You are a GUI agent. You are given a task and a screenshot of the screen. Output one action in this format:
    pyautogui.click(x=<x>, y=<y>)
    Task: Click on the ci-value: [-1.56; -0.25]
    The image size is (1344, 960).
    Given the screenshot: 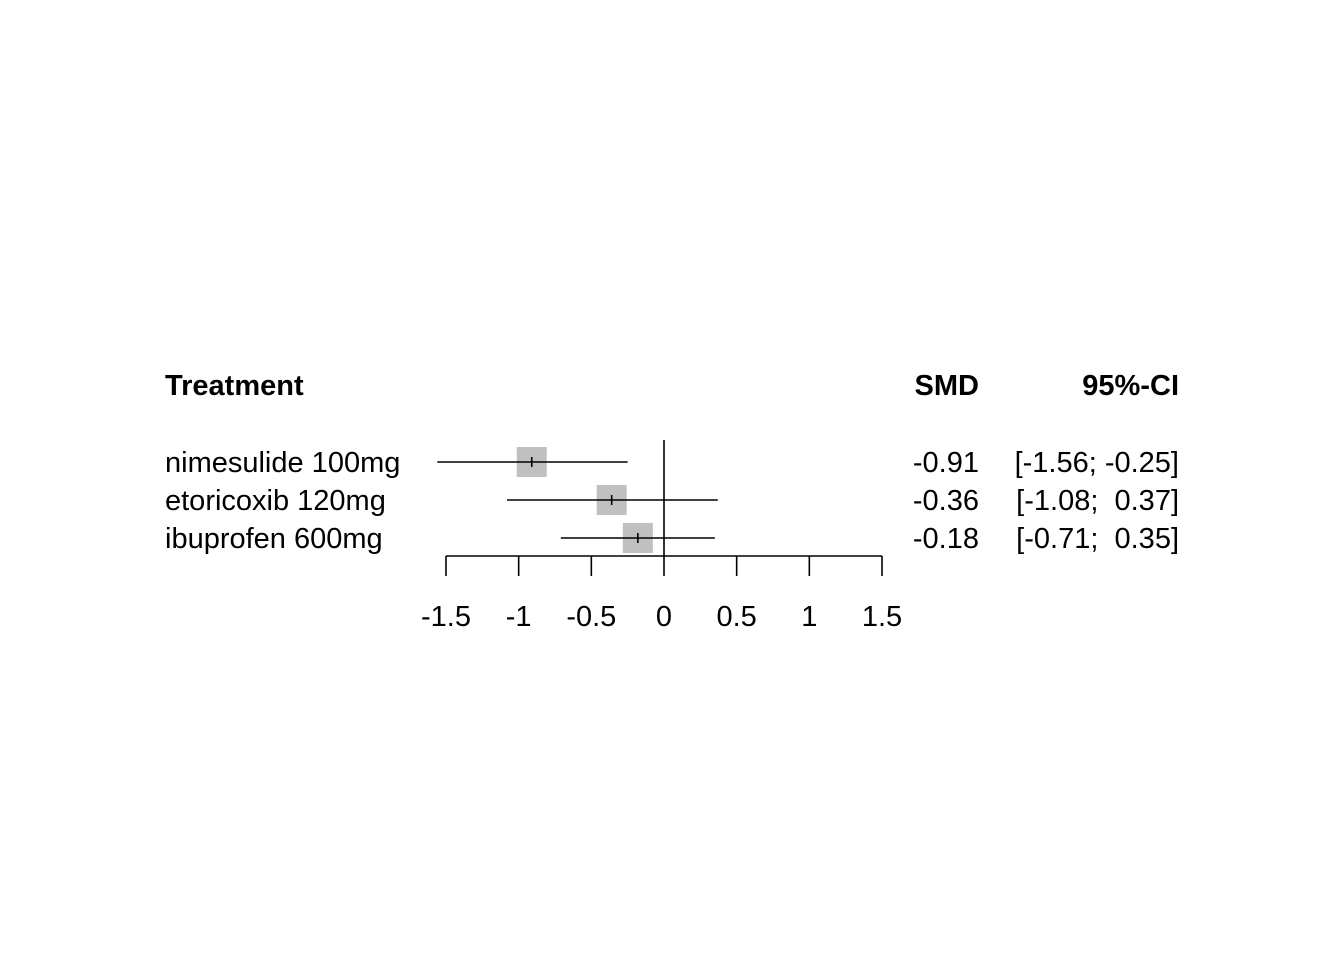 What is the action you would take?
    pyautogui.click(x=1097, y=463)
    